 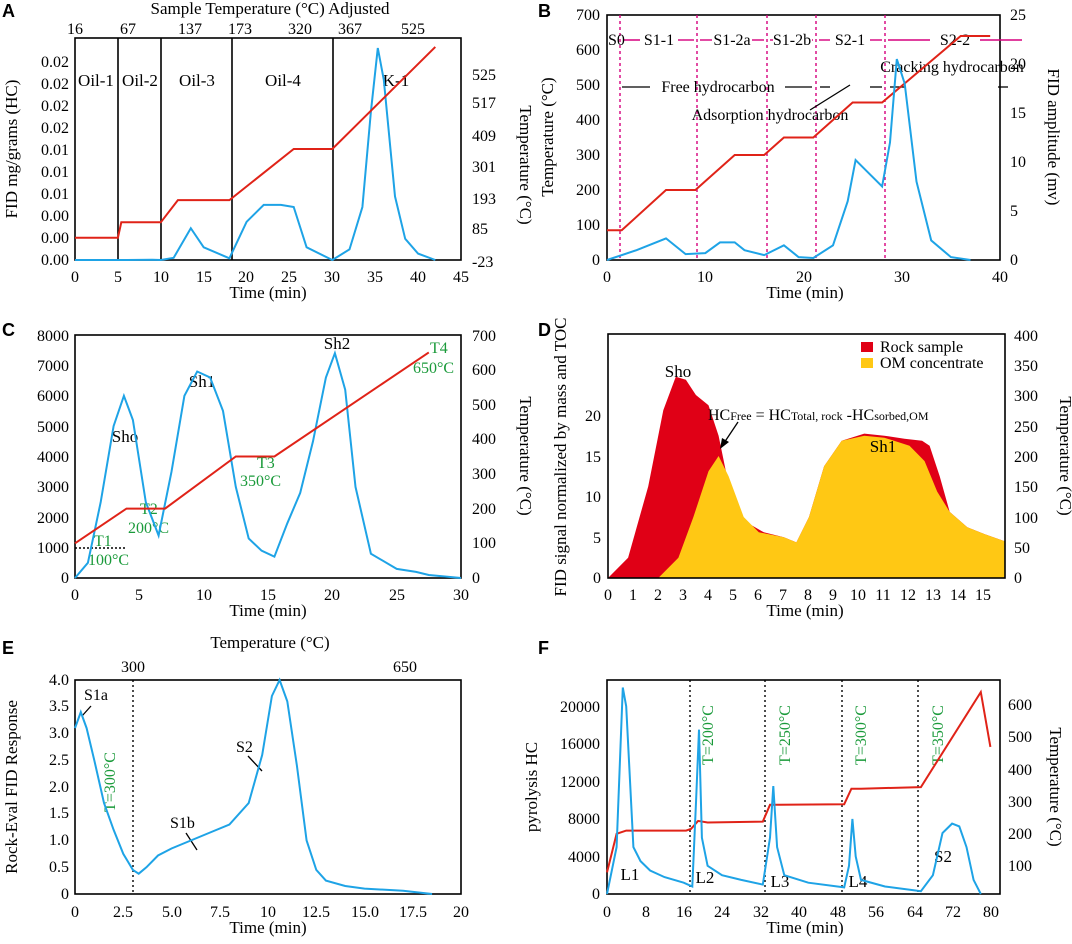 What do you see at coordinates (608, 595) in the screenshot?
I see `panel-d-x-tick: 0` at bounding box center [608, 595].